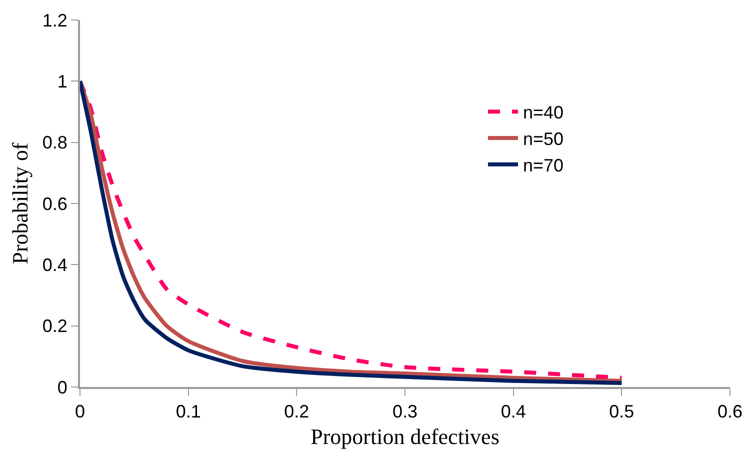  Describe the element at coordinates (62, 81) in the screenshot. I see `y-tick-label: 1` at that location.